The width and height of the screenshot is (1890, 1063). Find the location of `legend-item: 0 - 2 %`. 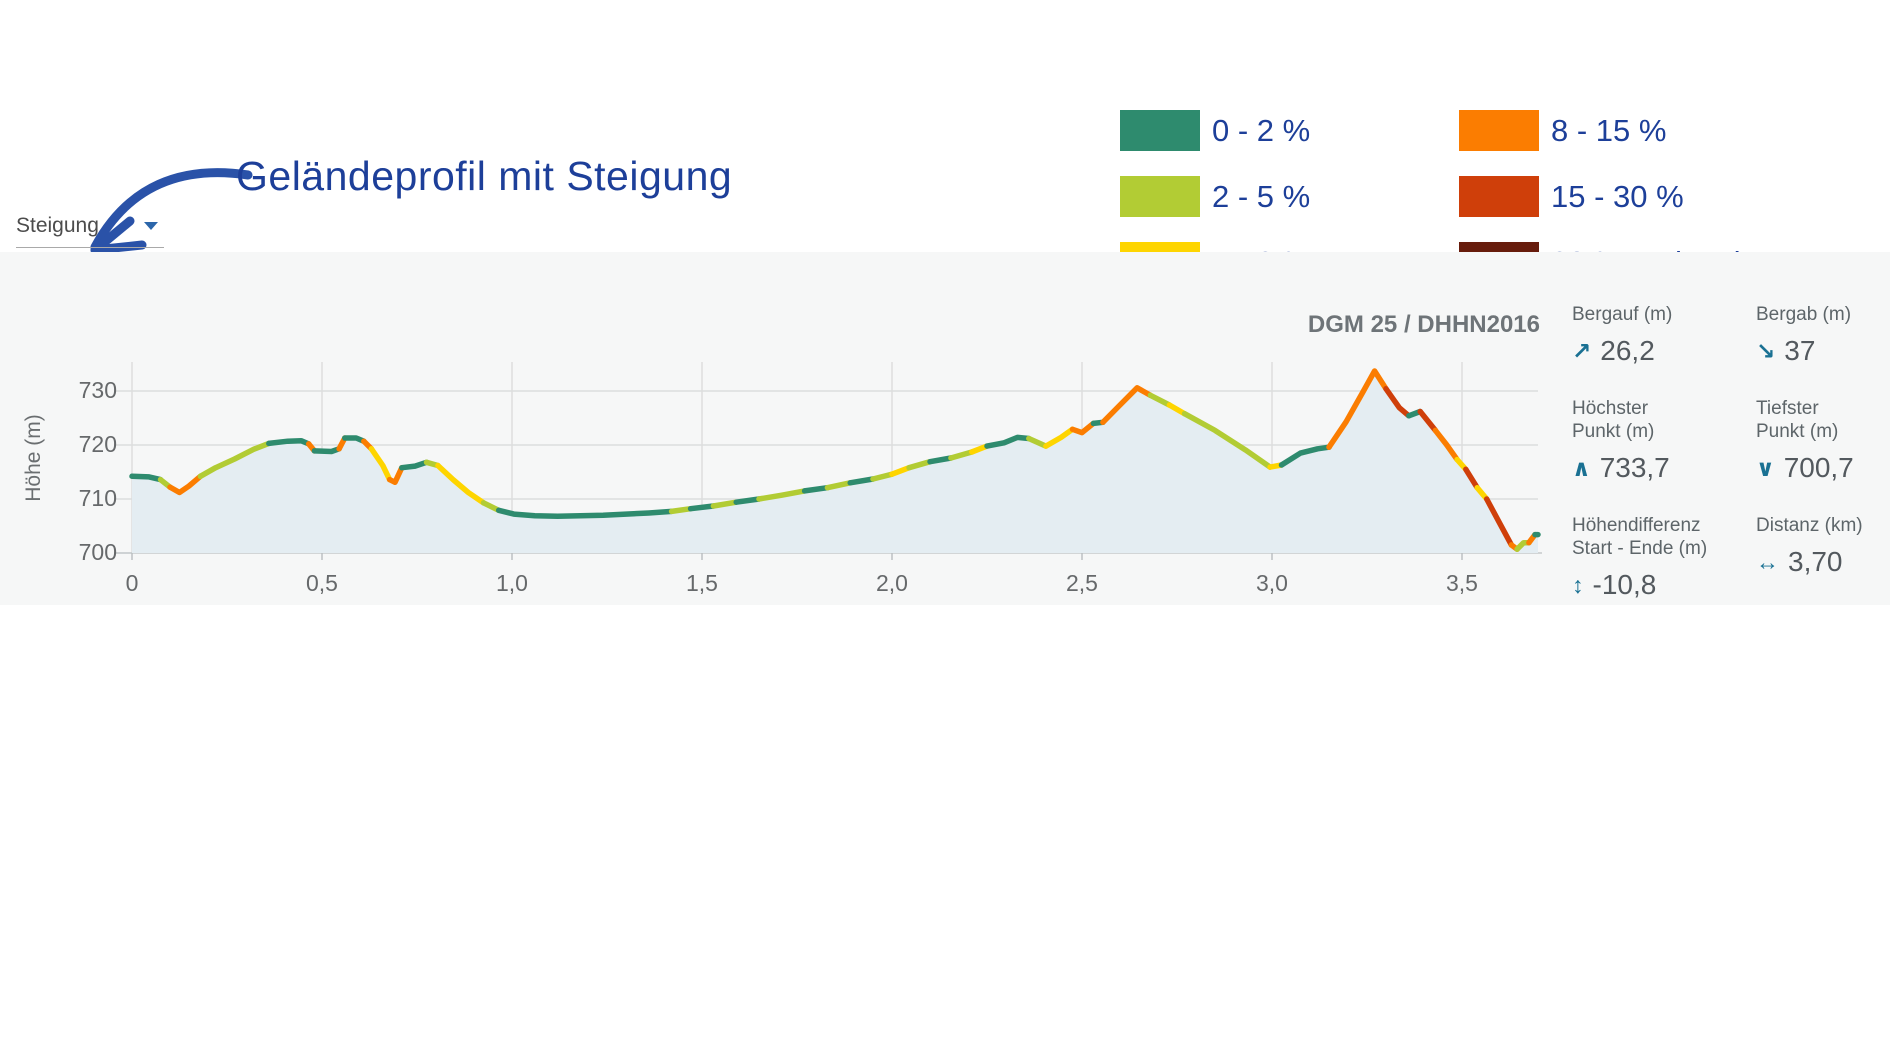

legend-item: 0 - 2 % is located at coordinates (1215, 130).